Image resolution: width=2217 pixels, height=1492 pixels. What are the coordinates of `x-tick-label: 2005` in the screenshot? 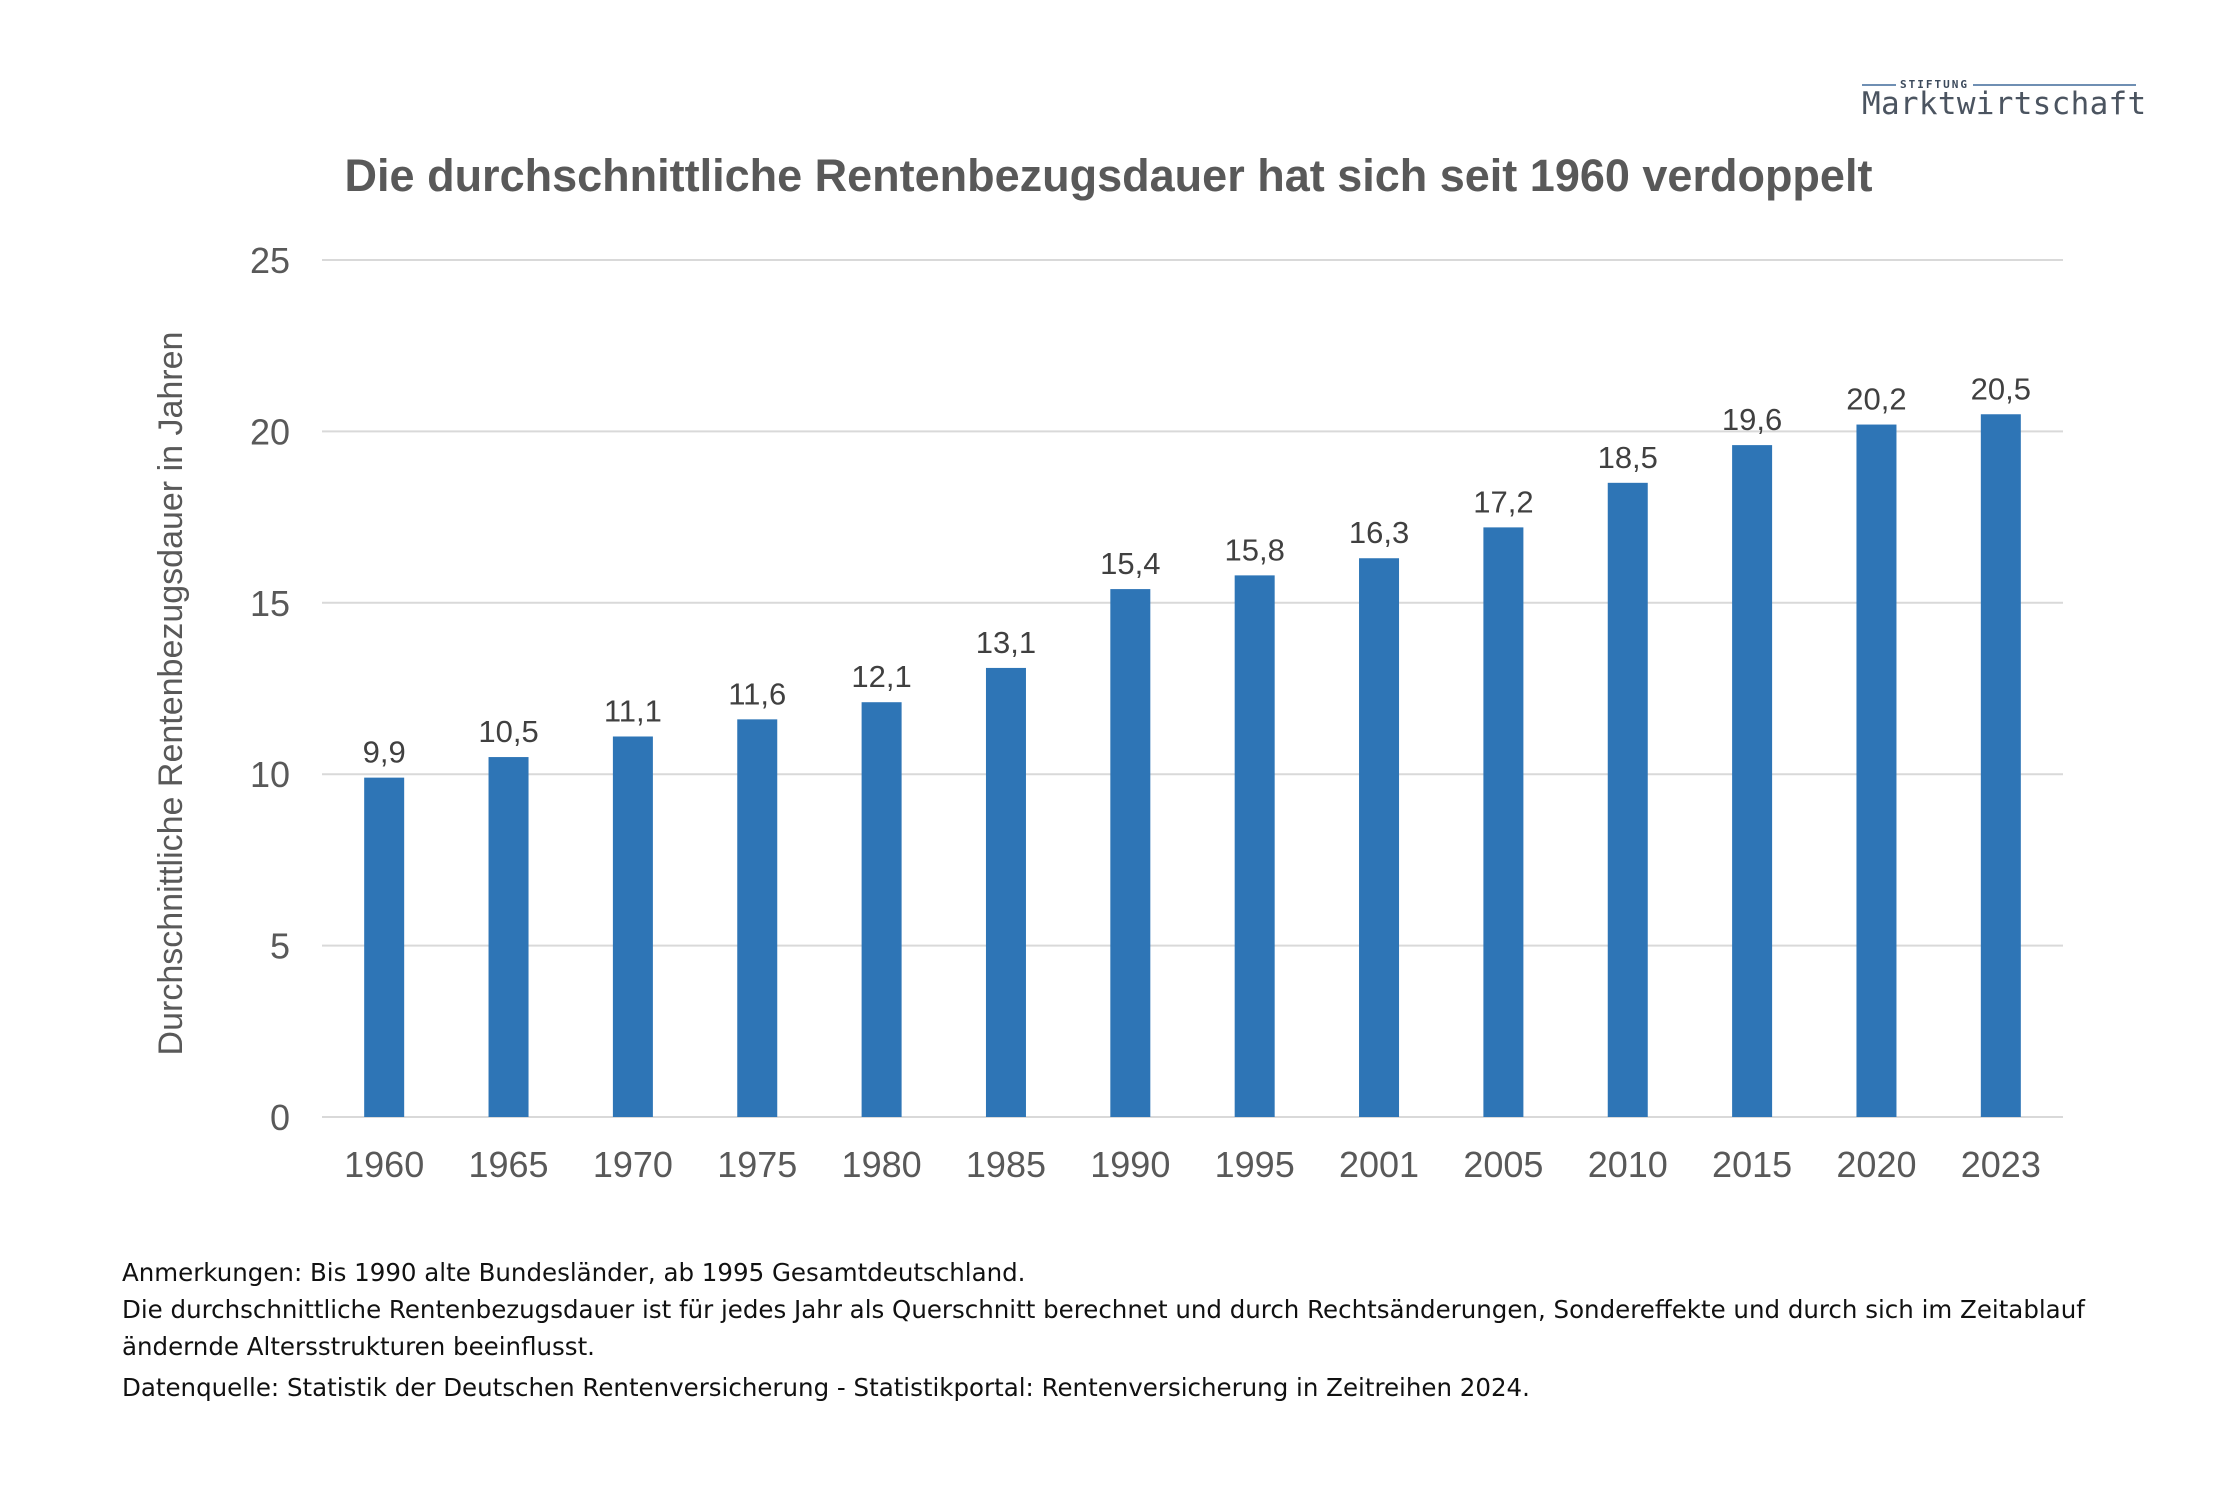 It's located at (1503, 1164).